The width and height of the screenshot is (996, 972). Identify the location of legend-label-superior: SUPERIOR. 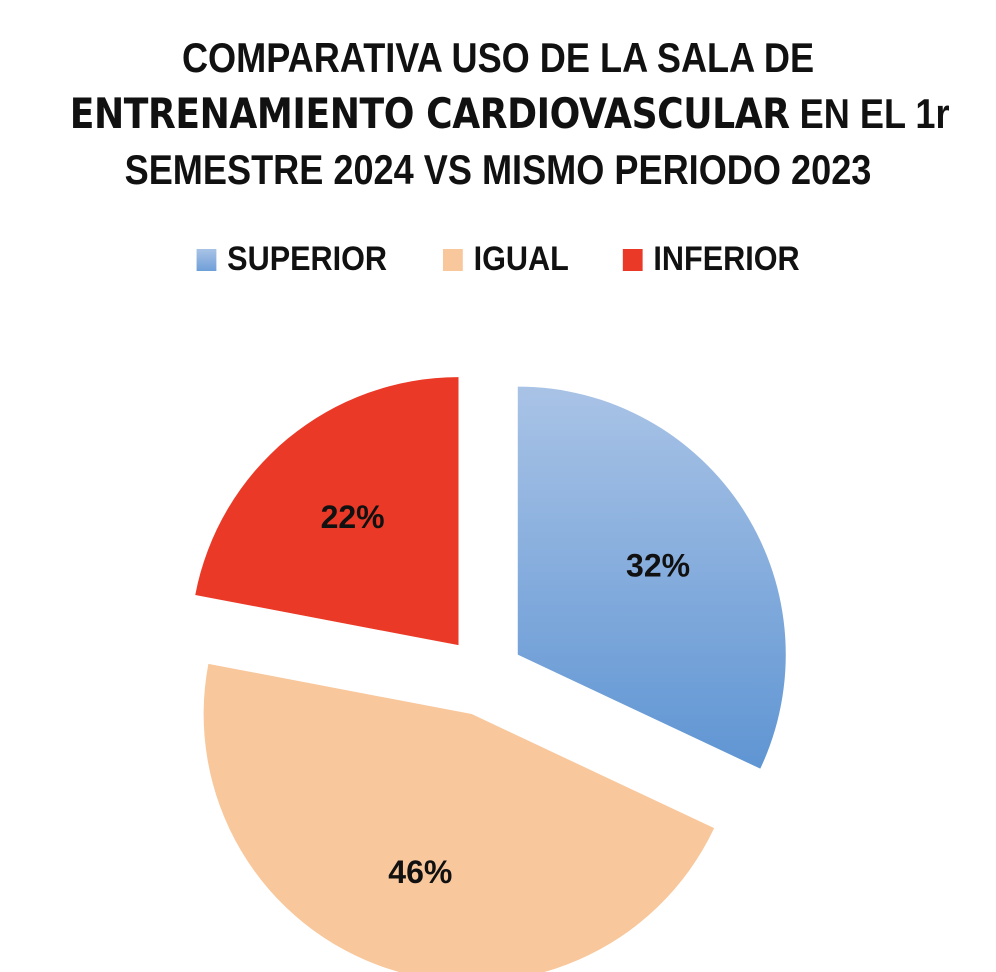
(307, 259).